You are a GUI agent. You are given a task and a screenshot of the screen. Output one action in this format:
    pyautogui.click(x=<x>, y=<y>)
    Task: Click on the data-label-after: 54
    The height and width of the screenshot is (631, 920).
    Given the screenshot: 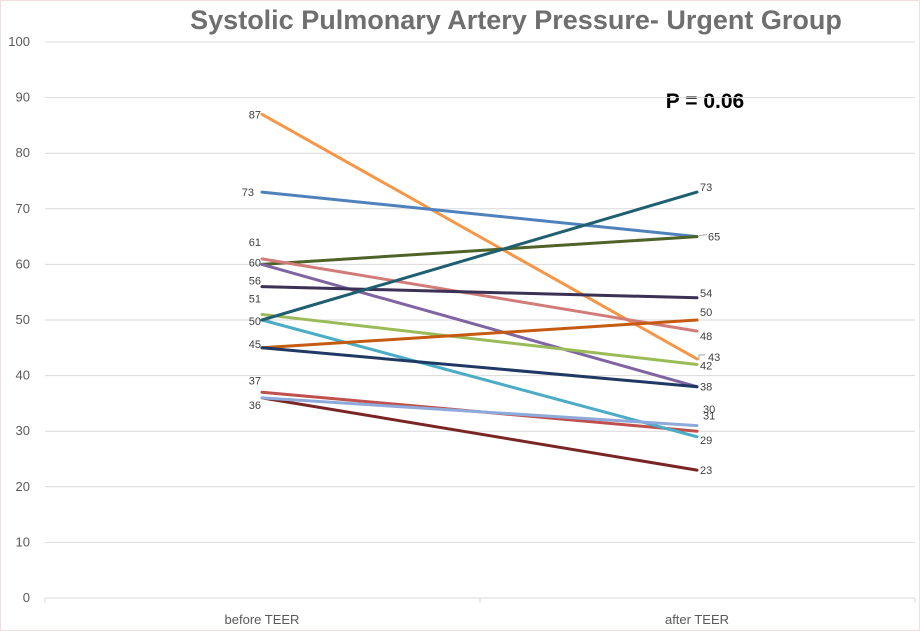 What is the action you would take?
    pyautogui.click(x=706, y=294)
    